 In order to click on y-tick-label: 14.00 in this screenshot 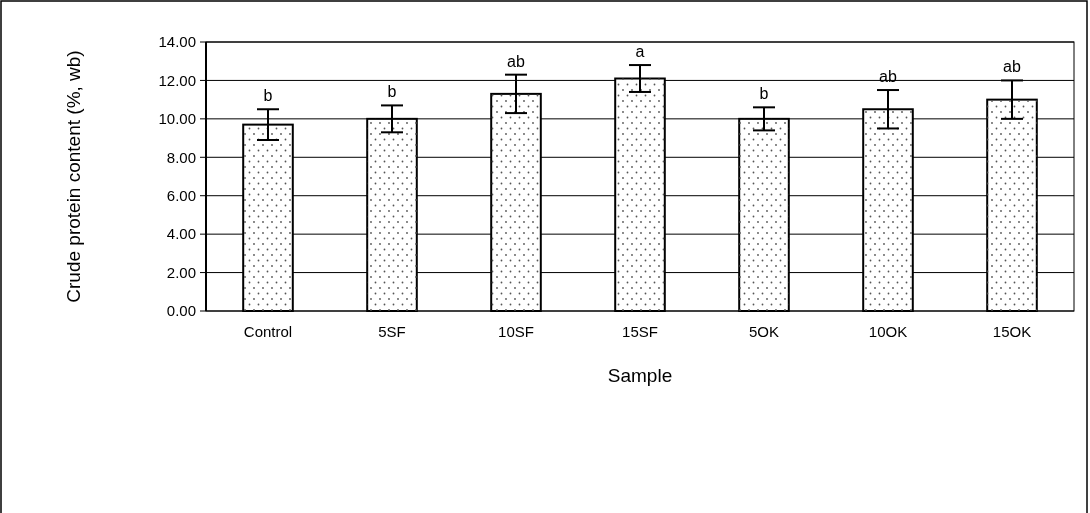, I will do `click(177, 42)`.